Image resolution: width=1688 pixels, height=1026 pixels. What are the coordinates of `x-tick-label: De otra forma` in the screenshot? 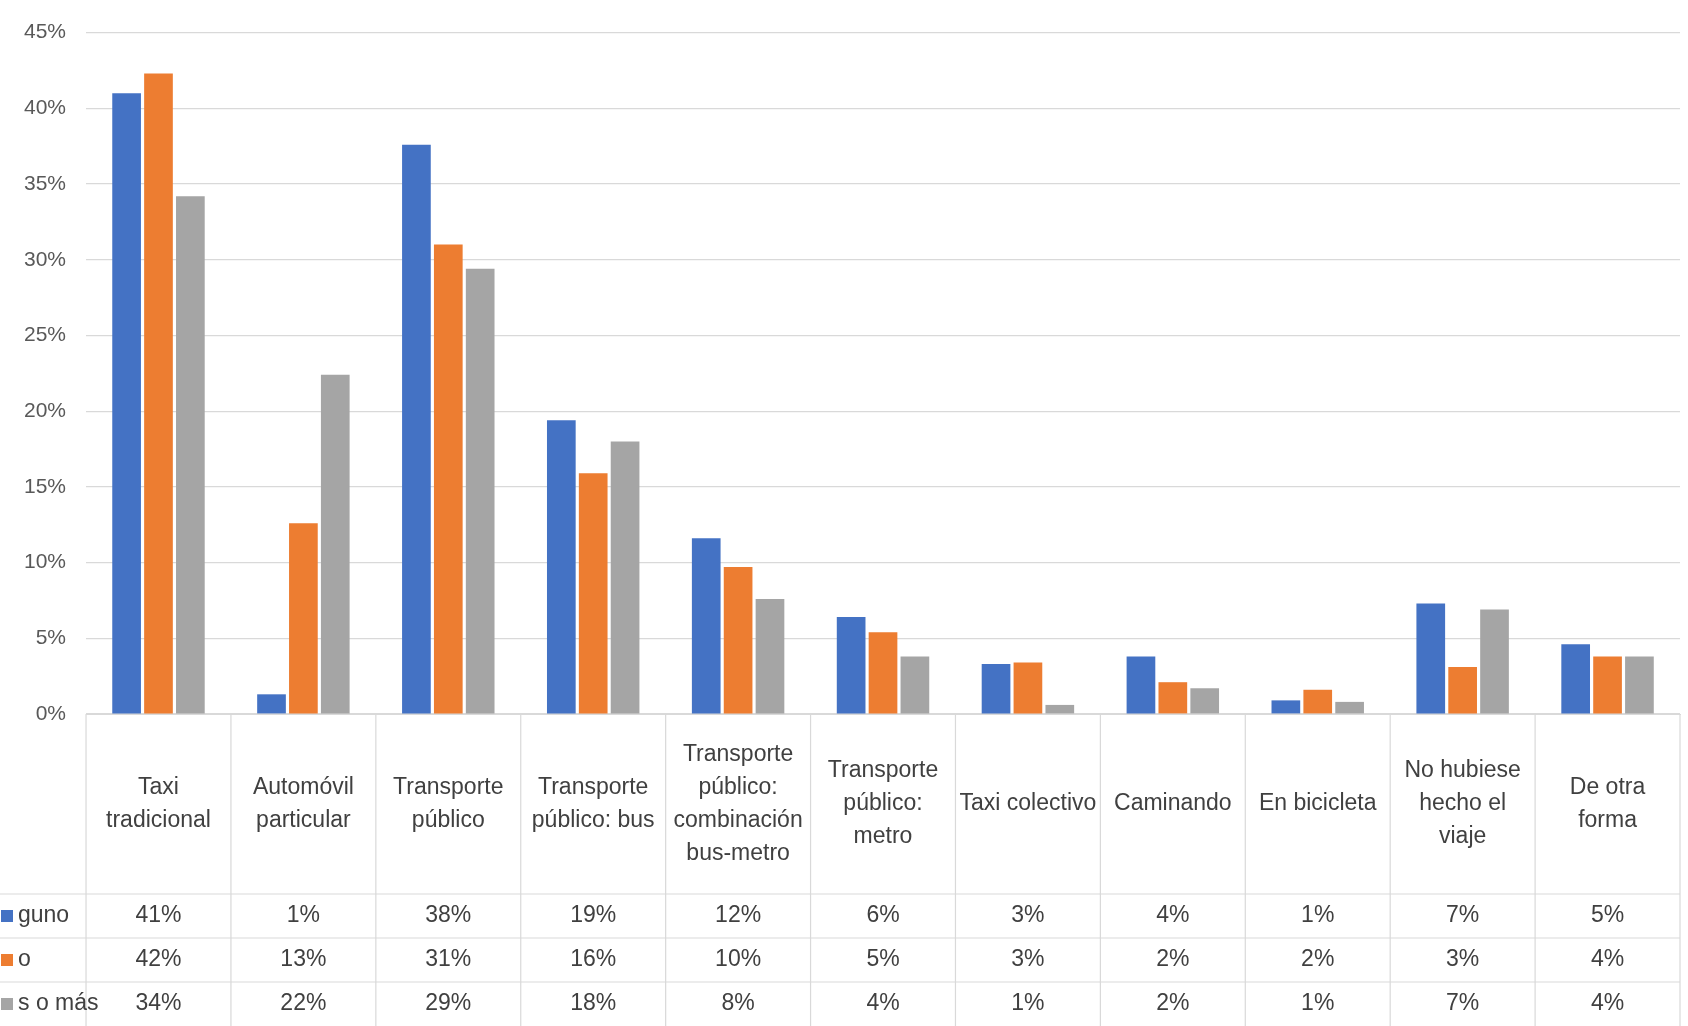 It's located at (1607, 802).